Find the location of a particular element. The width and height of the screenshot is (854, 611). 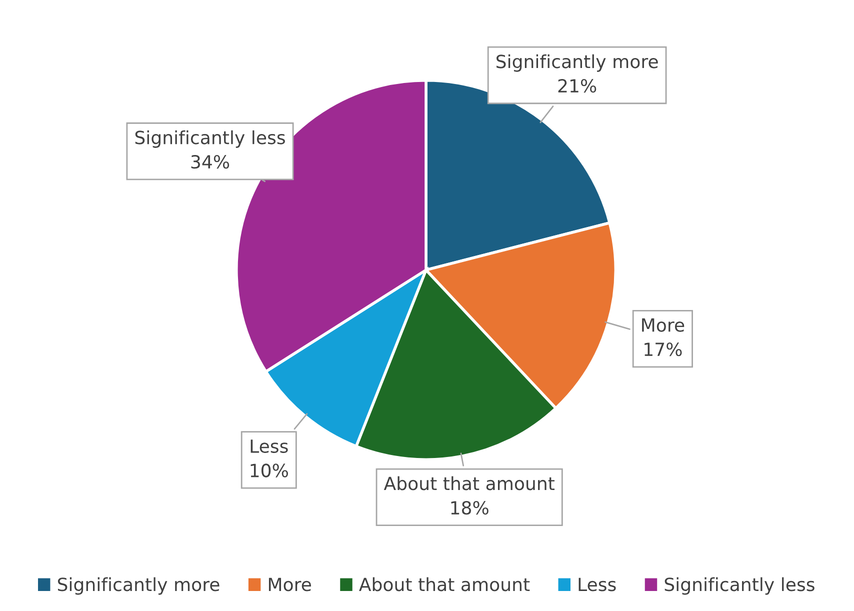

data-label: 34% is located at coordinates (210, 162).